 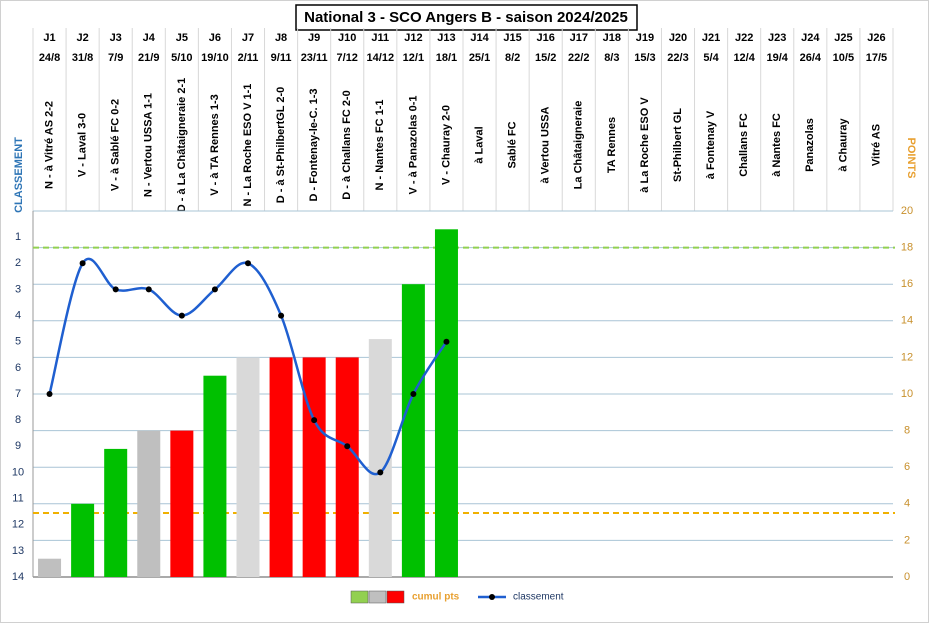 What do you see at coordinates (777, 145) in the screenshot?
I see `match-label: à Nantes FC` at bounding box center [777, 145].